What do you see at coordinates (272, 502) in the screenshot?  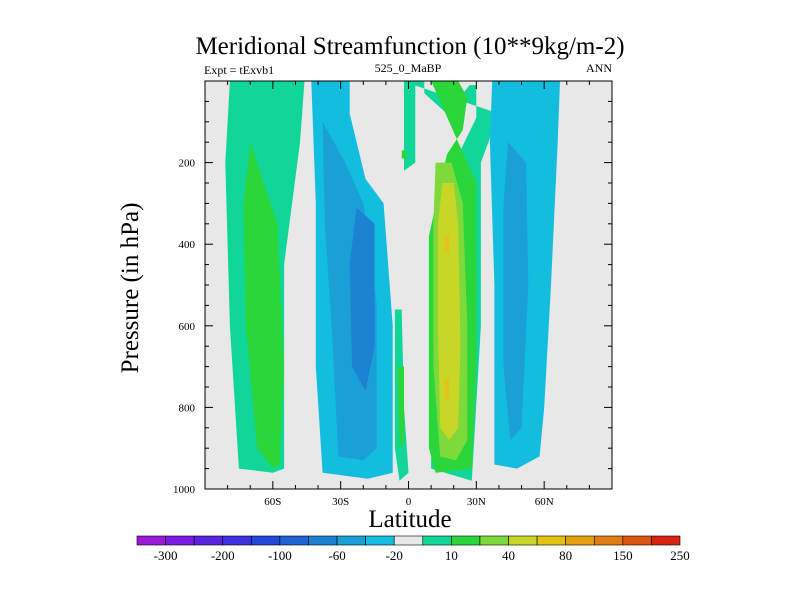 I see `x-tick-label: 60S` at bounding box center [272, 502].